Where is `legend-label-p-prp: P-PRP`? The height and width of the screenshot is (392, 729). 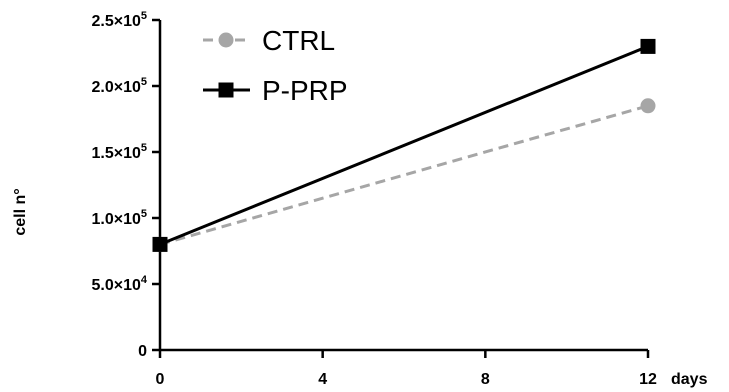
legend-label-p-prp: P-PRP is located at coordinates (305, 90).